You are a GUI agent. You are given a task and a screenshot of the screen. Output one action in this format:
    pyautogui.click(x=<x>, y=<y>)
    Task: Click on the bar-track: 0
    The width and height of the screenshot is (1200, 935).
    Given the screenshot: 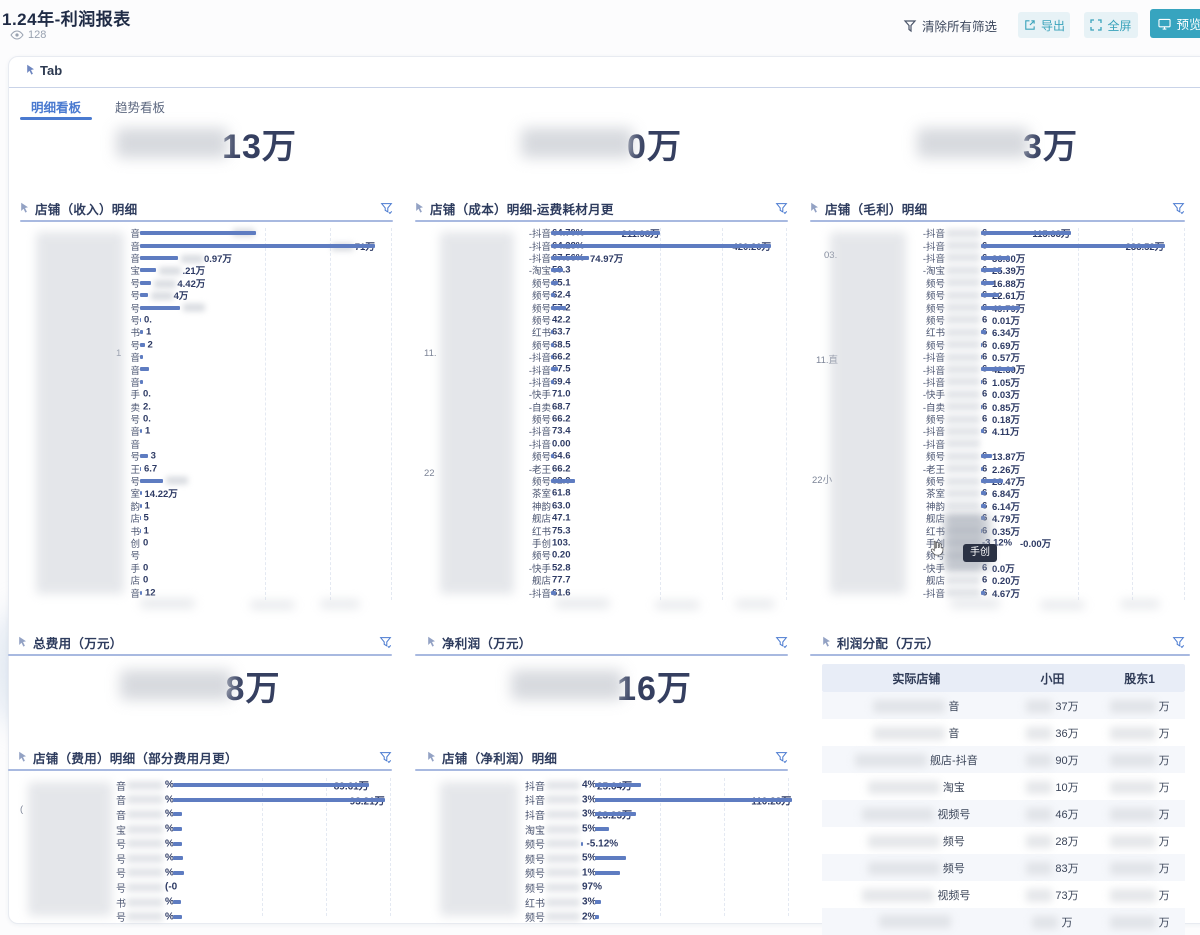 What is the action you would take?
    pyautogui.click(x=266, y=568)
    